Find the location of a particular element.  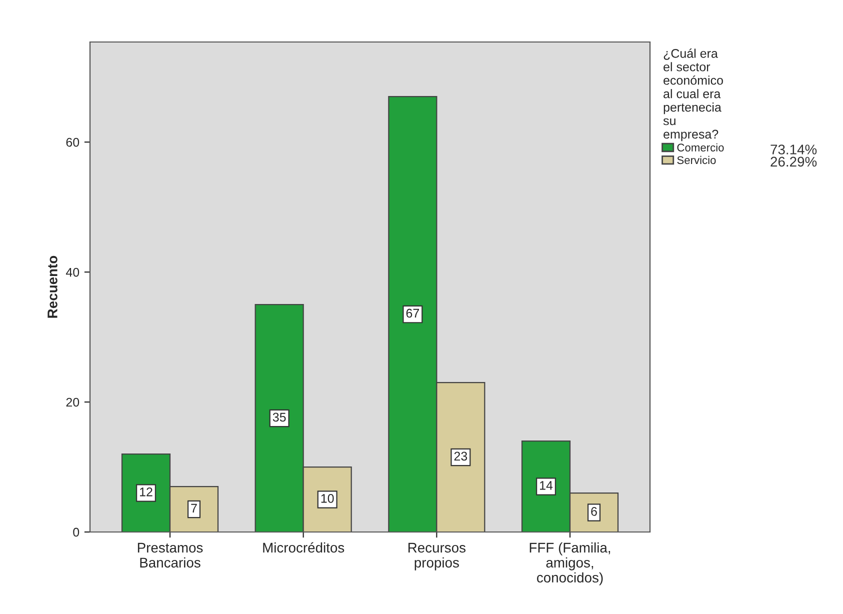

data-label: 7 is located at coordinates (194, 508).